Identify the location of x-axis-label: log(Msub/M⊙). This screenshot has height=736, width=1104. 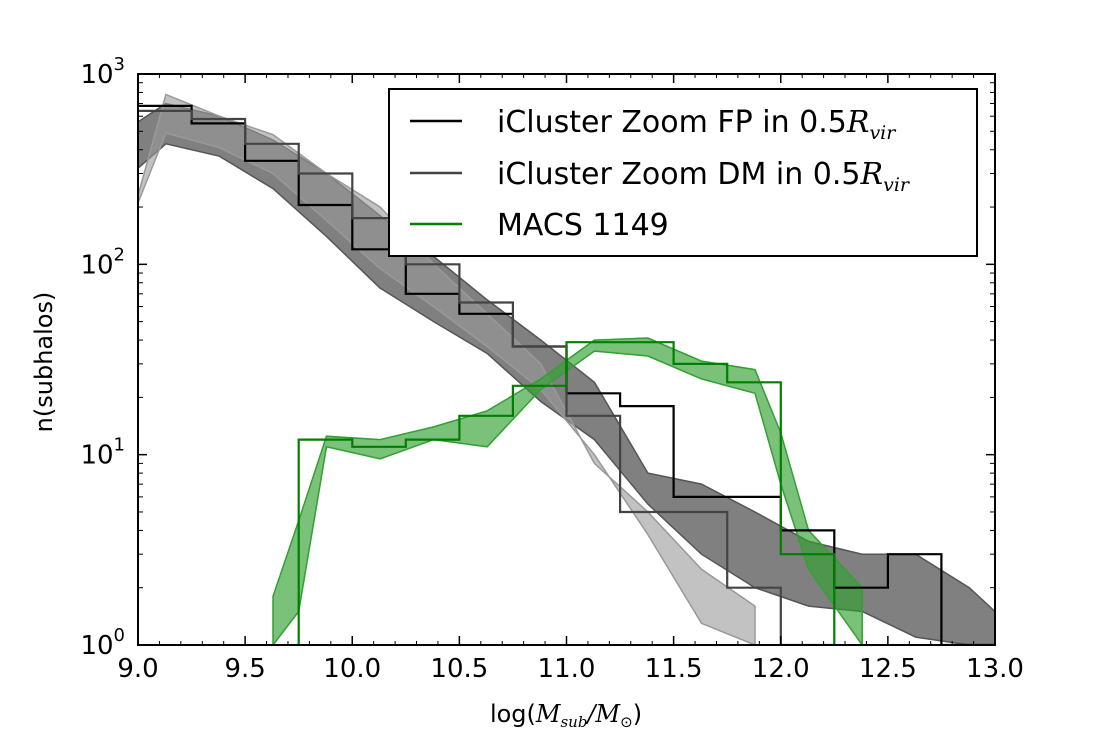
(566, 715).